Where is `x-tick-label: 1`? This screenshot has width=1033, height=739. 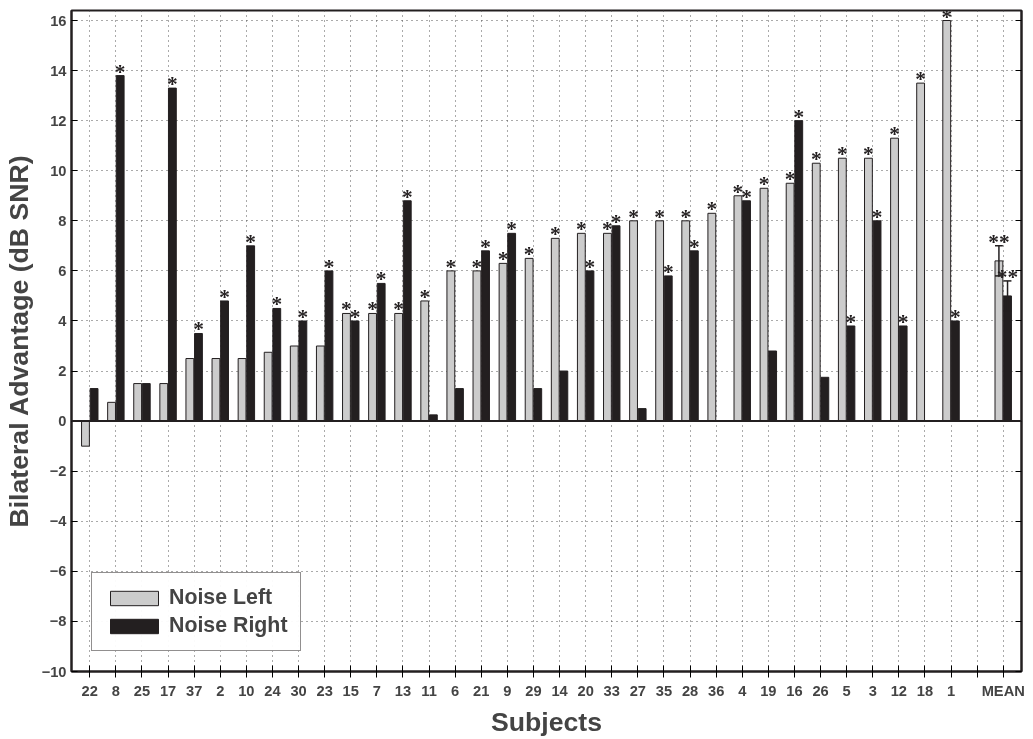 x-tick-label: 1 is located at coordinates (951, 690).